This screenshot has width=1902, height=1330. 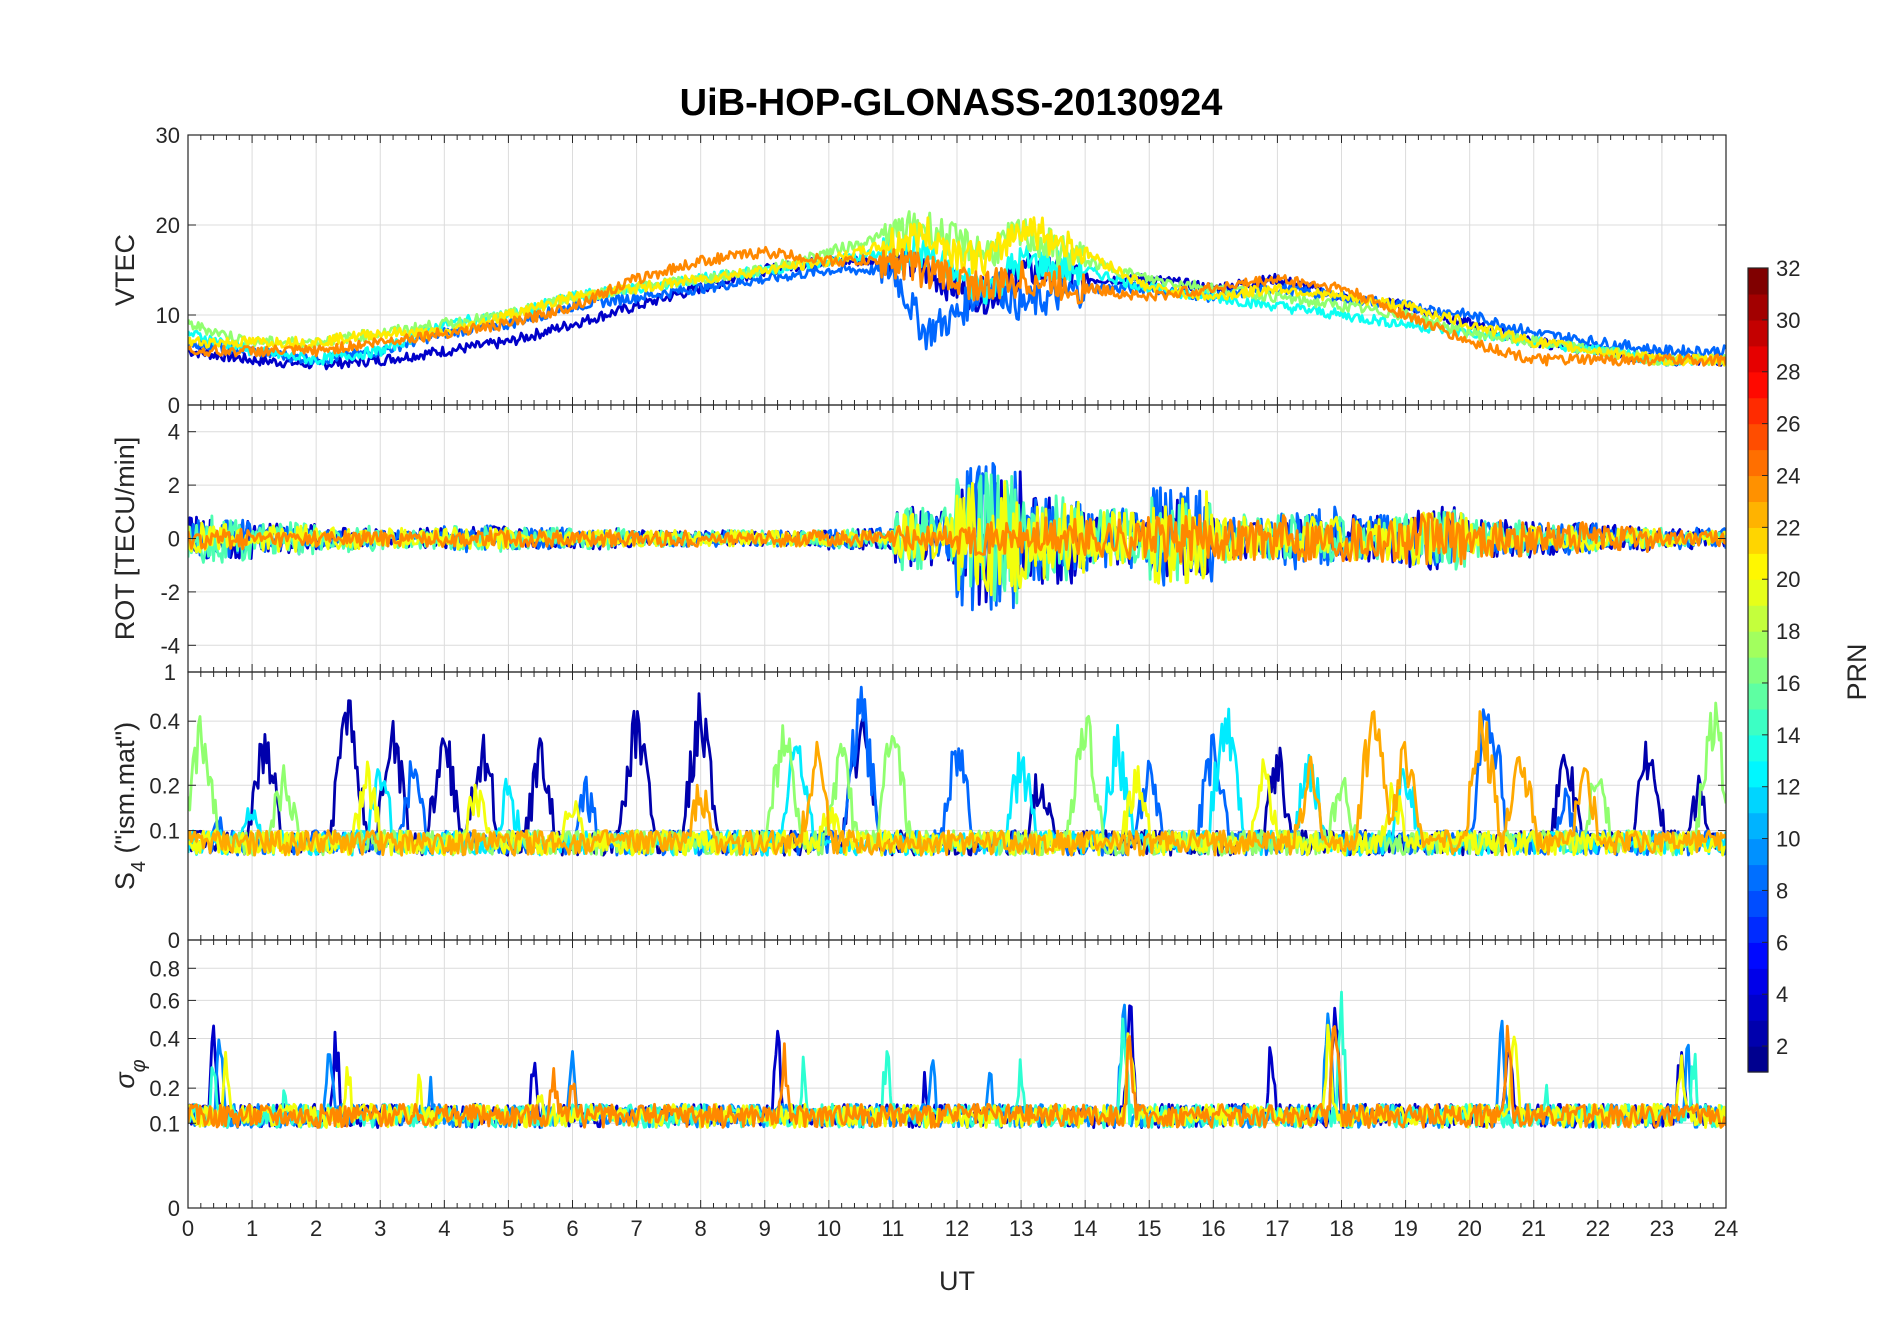 What do you see at coordinates (1788, 424) in the screenshot?
I see `colorbar-tick-label: 26` at bounding box center [1788, 424].